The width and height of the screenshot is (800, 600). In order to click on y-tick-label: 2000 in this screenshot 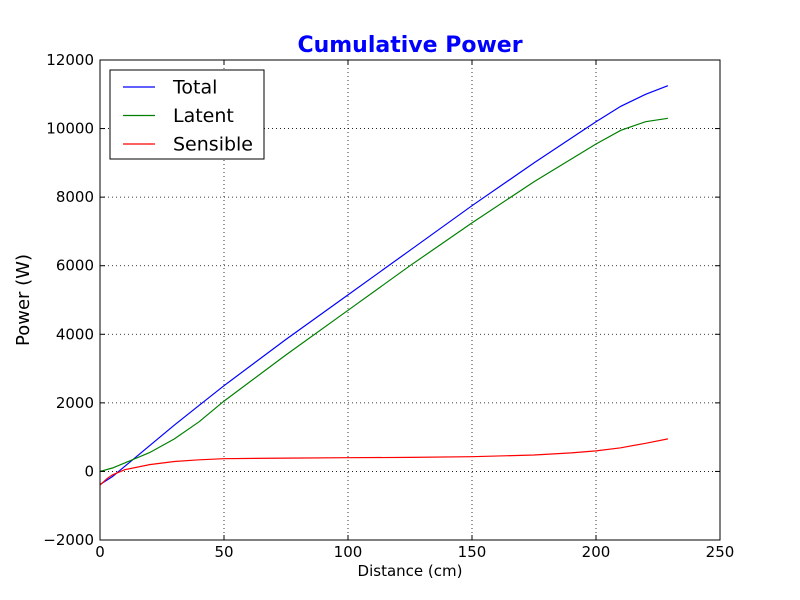, I will do `click(75, 403)`.